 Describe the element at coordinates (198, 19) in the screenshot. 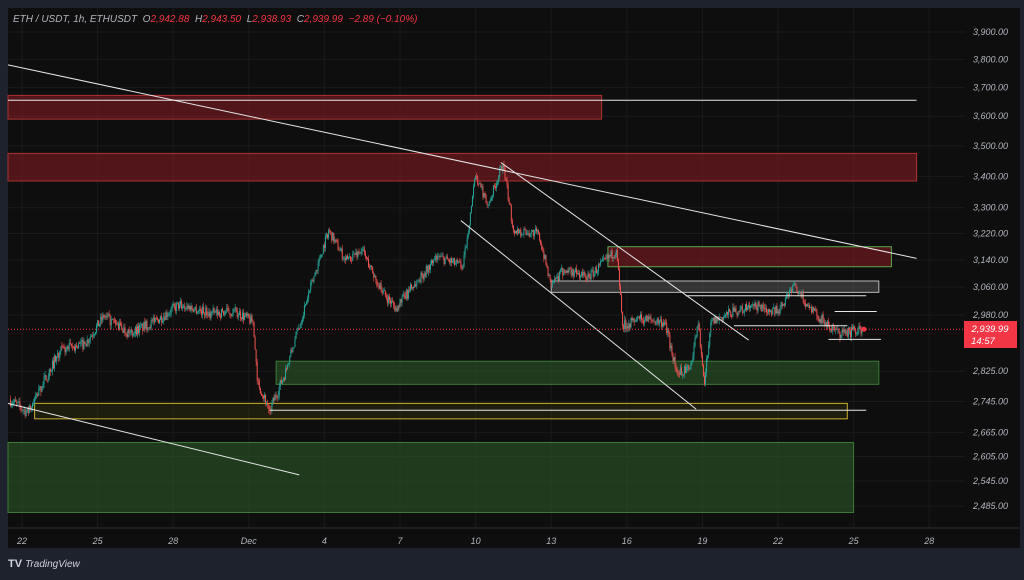

I see `high-label: H` at that location.